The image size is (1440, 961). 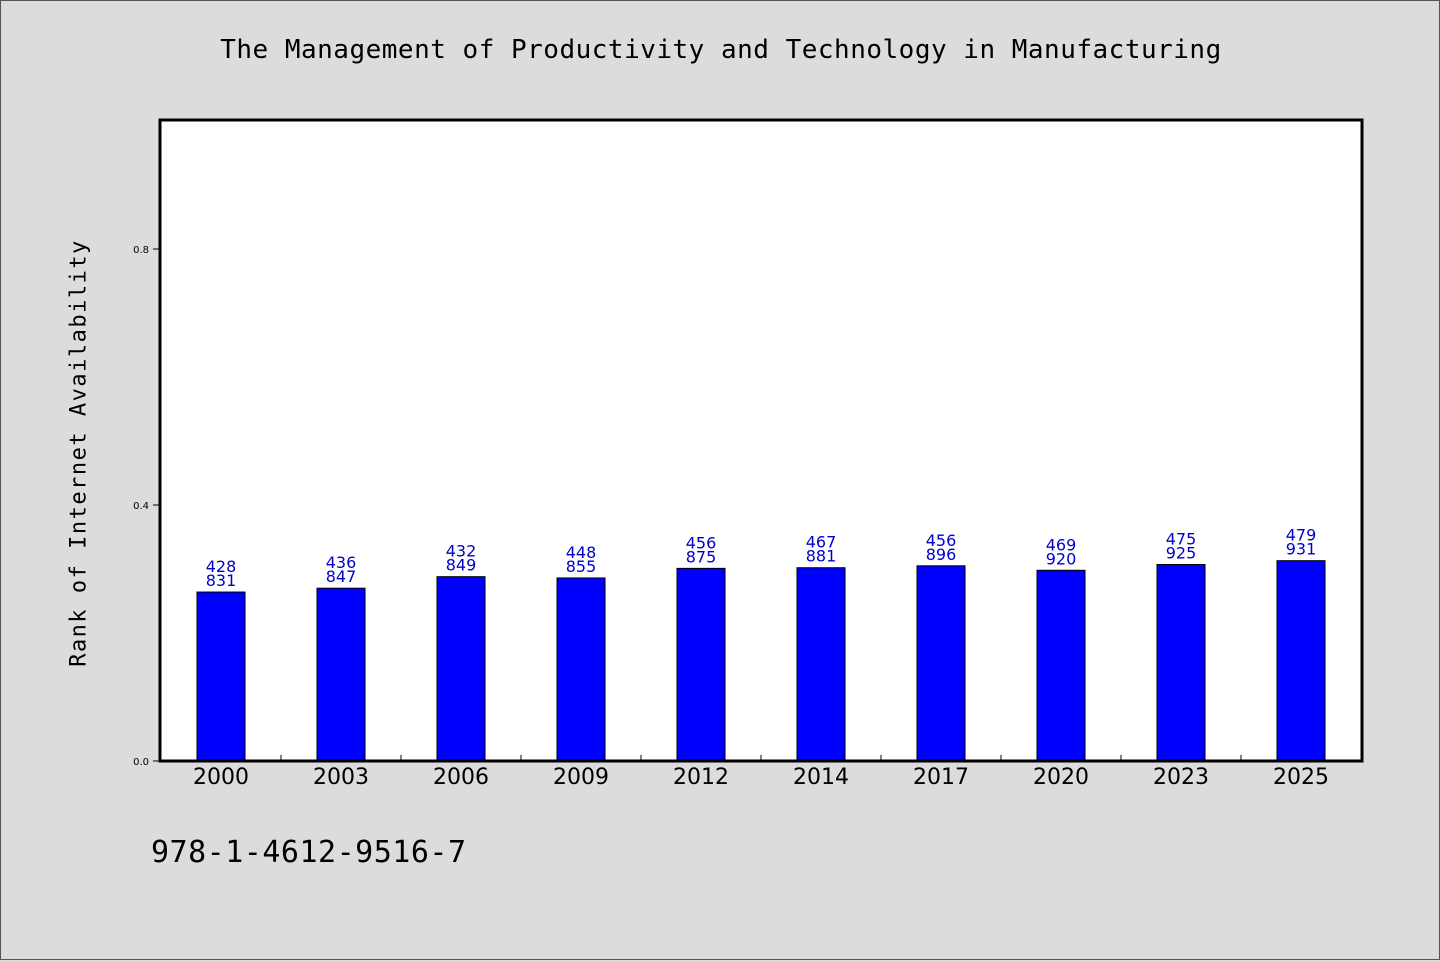 What do you see at coordinates (461, 565) in the screenshot?
I see `data-label-bottom: 849` at bounding box center [461, 565].